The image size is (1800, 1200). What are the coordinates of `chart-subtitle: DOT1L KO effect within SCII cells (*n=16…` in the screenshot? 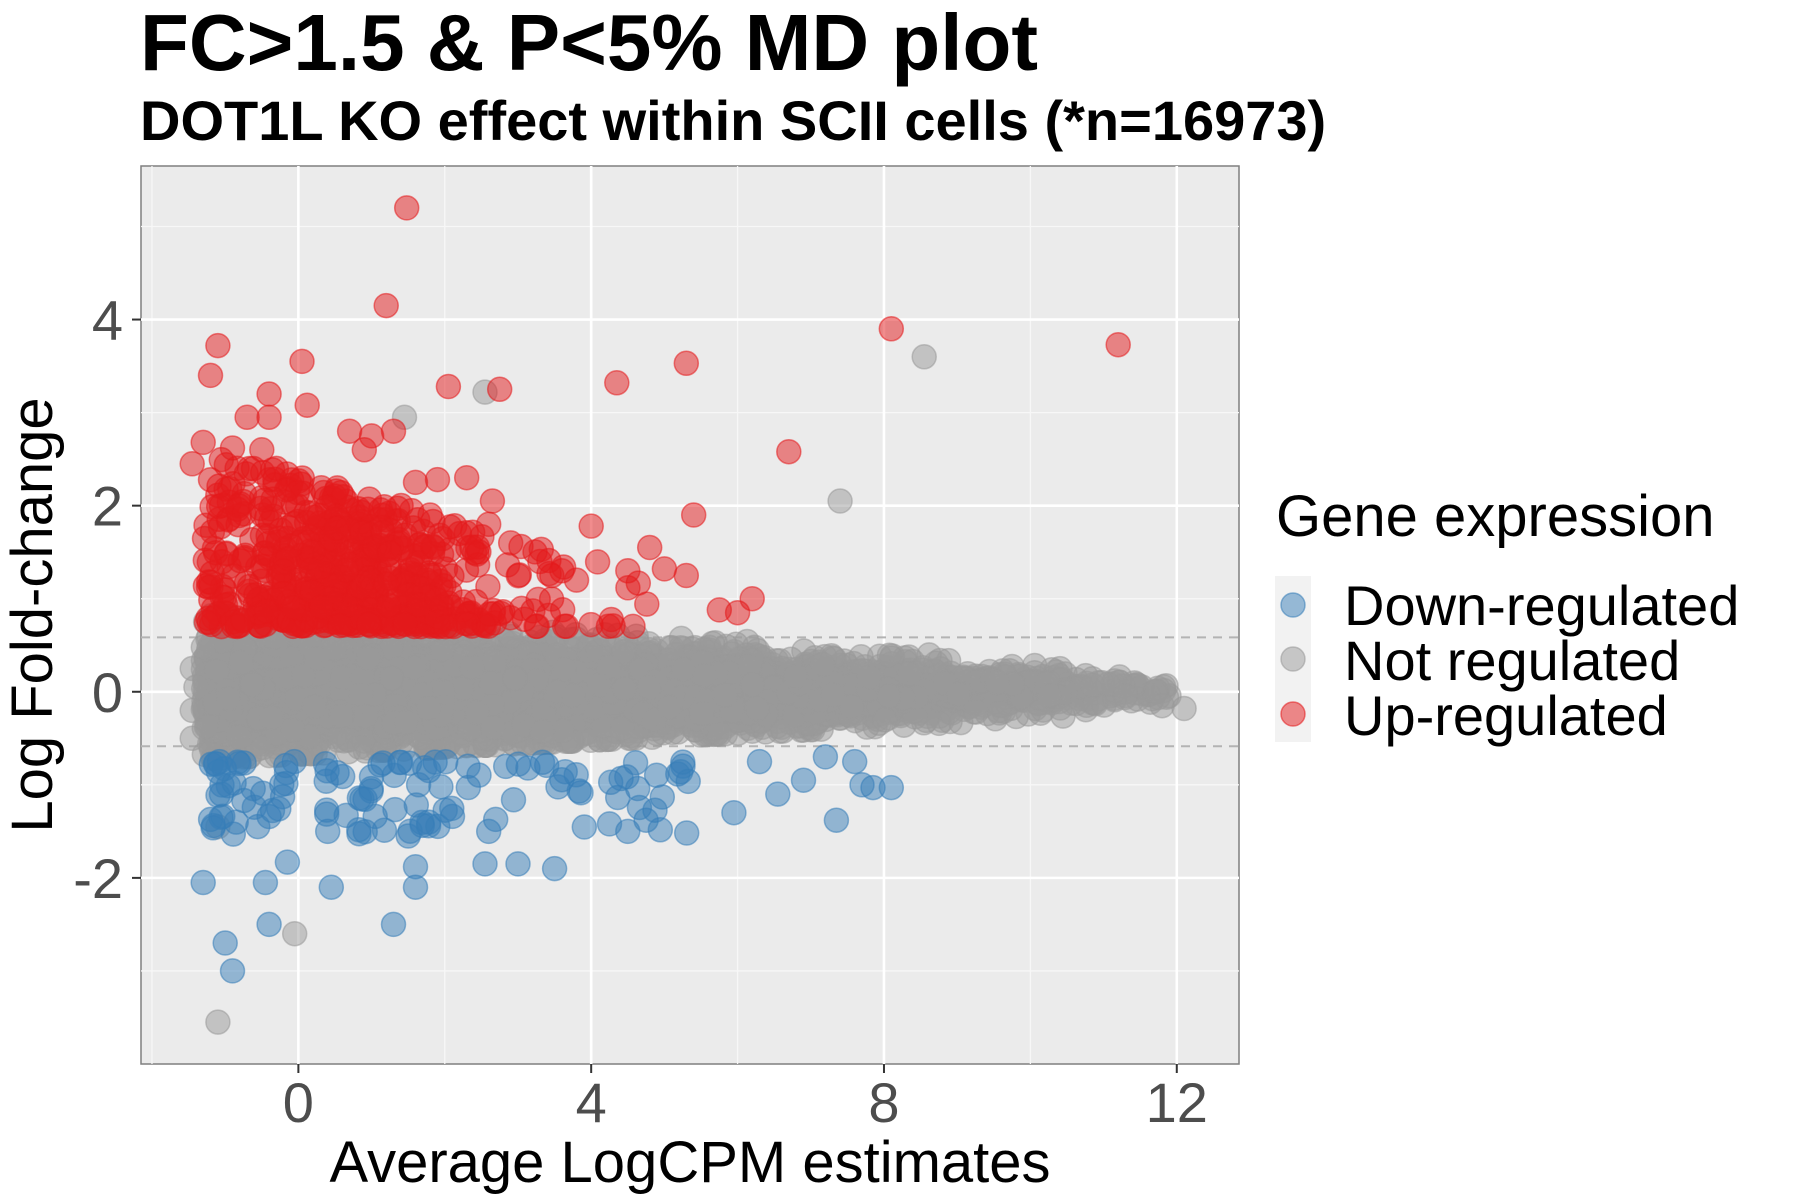 It's located at (733, 120).